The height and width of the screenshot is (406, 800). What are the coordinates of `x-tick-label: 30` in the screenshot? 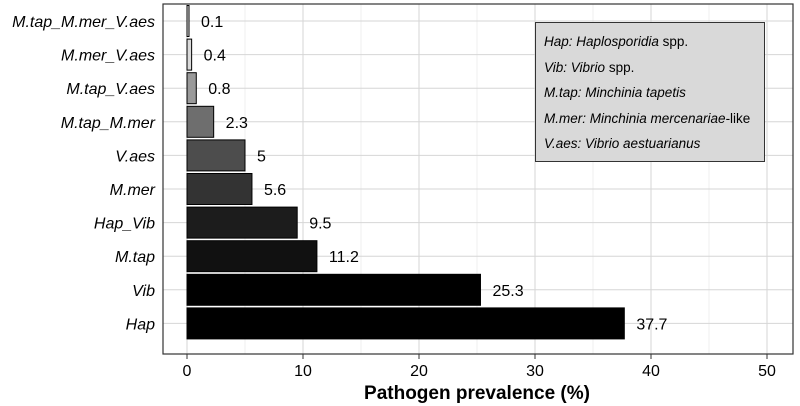 It's located at (535, 371).